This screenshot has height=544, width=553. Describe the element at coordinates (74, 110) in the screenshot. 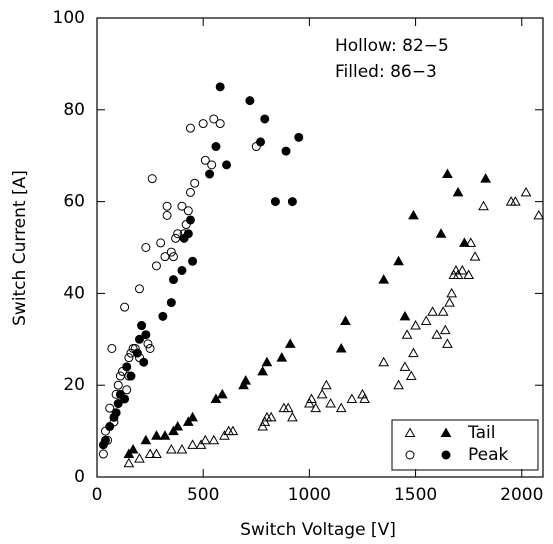

I see `y-tick-label: 80` at that location.